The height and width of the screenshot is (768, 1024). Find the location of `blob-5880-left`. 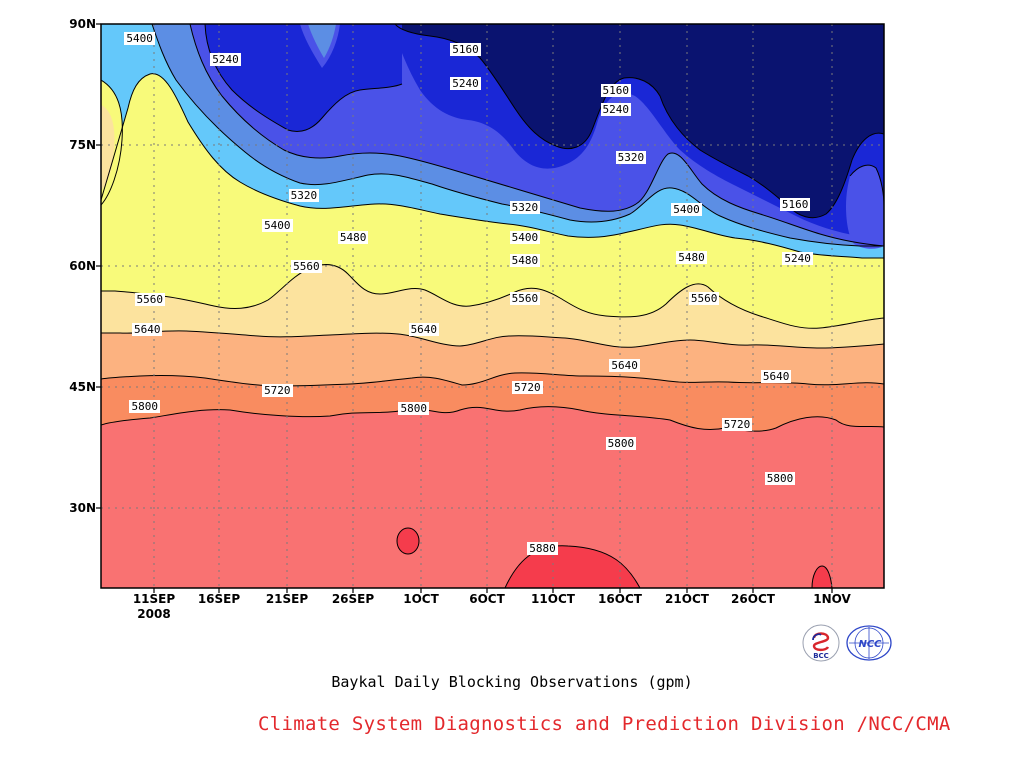

blob-5880-left is located at coordinates (408, 541).